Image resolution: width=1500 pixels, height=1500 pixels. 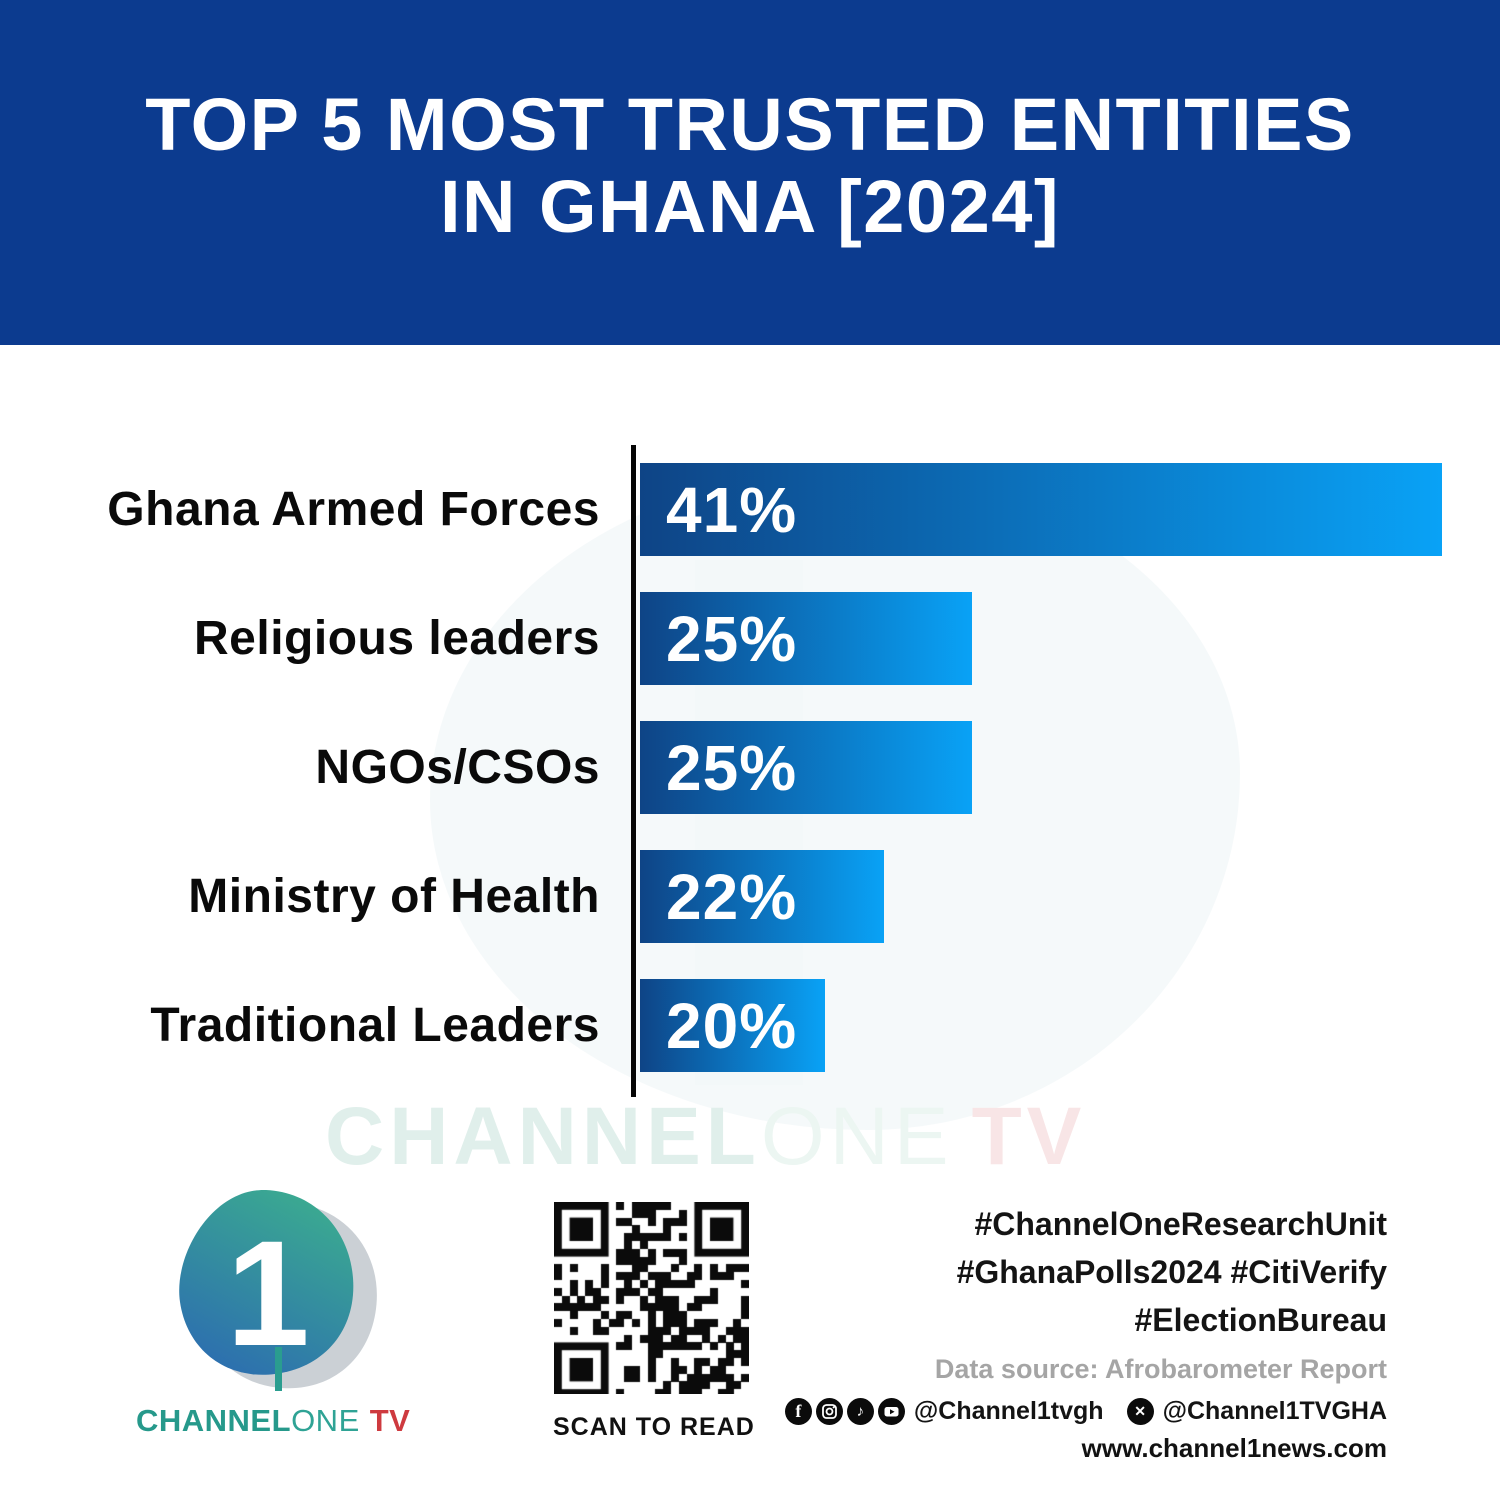 What do you see at coordinates (278, 1369) in the screenshot?
I see `logo-numeral-tail` at bounding box center [278, 1369].